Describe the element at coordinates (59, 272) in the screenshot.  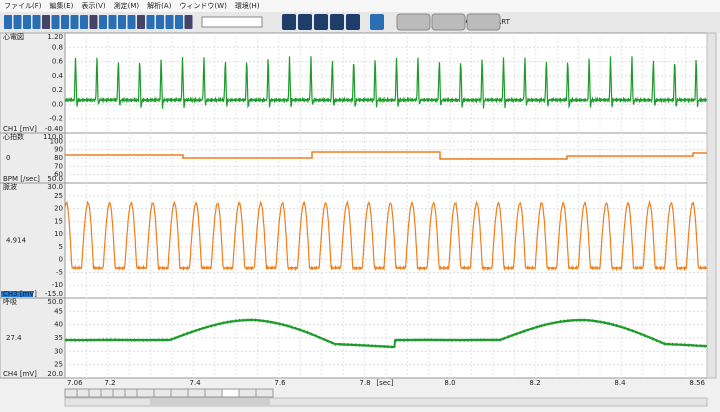
I see `y-tick-label: -5` at that location.